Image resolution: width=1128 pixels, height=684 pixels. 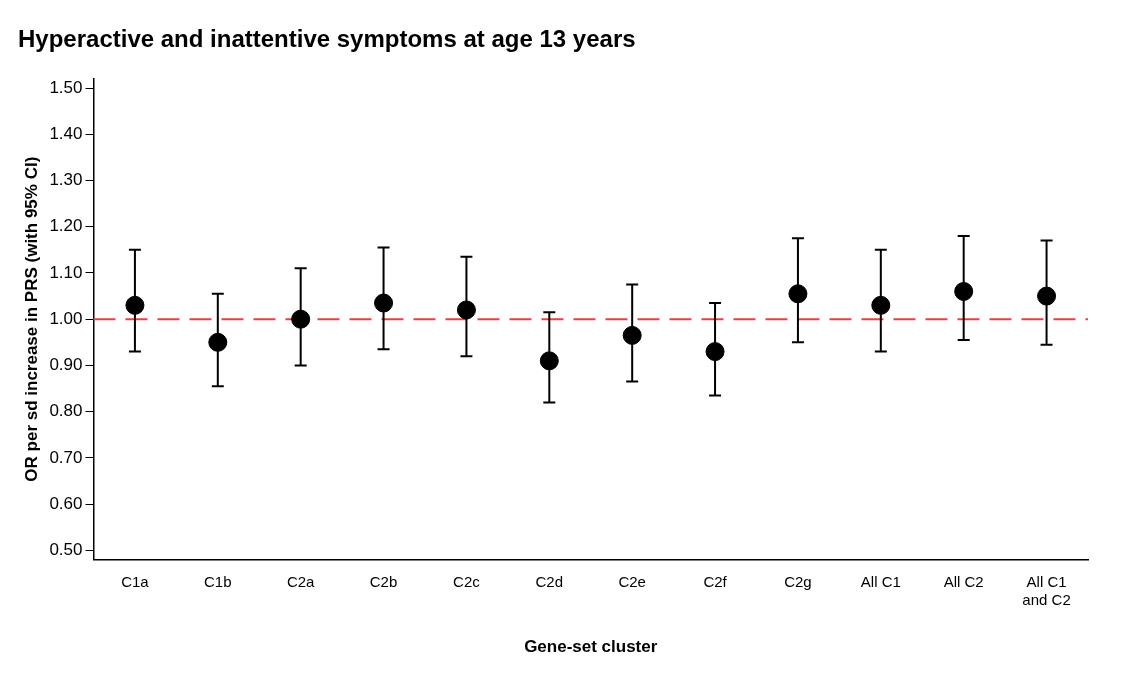 I want to click on chart-title: Hyperactive and inattentive symptoms at age 13 years, so click(x=327, y=39).